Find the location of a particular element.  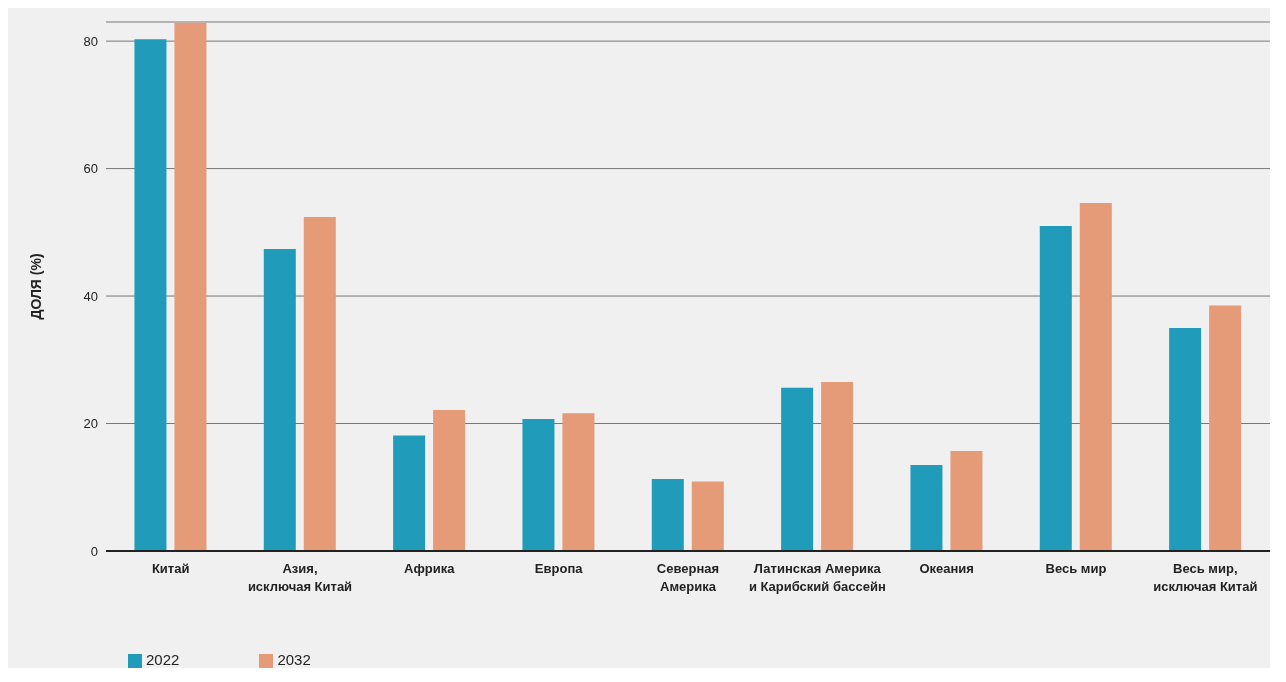

y-axis-title: ДОЛЯ (%) is located at coordinates (35, 286).